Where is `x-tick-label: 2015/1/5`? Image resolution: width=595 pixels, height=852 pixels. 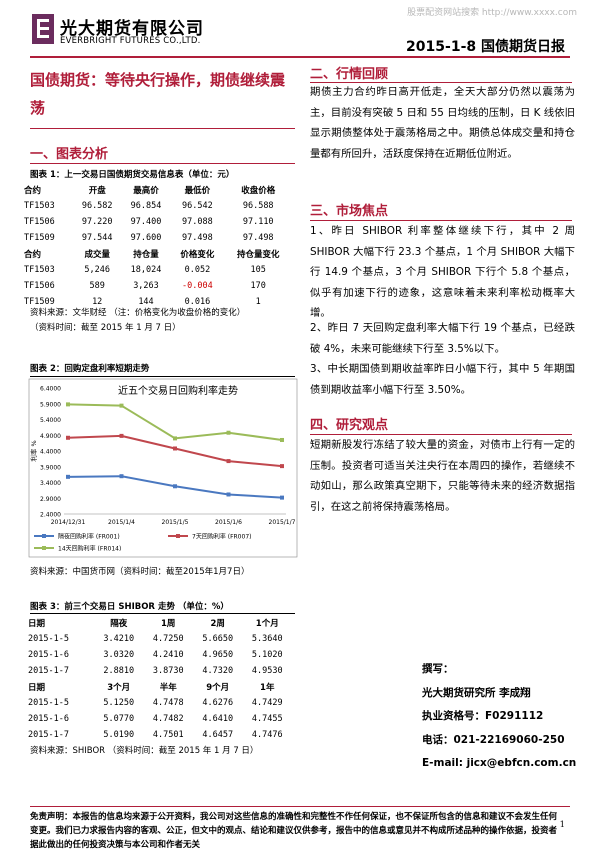
x-tick-label: 2015/1/5 is located at coordinates (175, 522).